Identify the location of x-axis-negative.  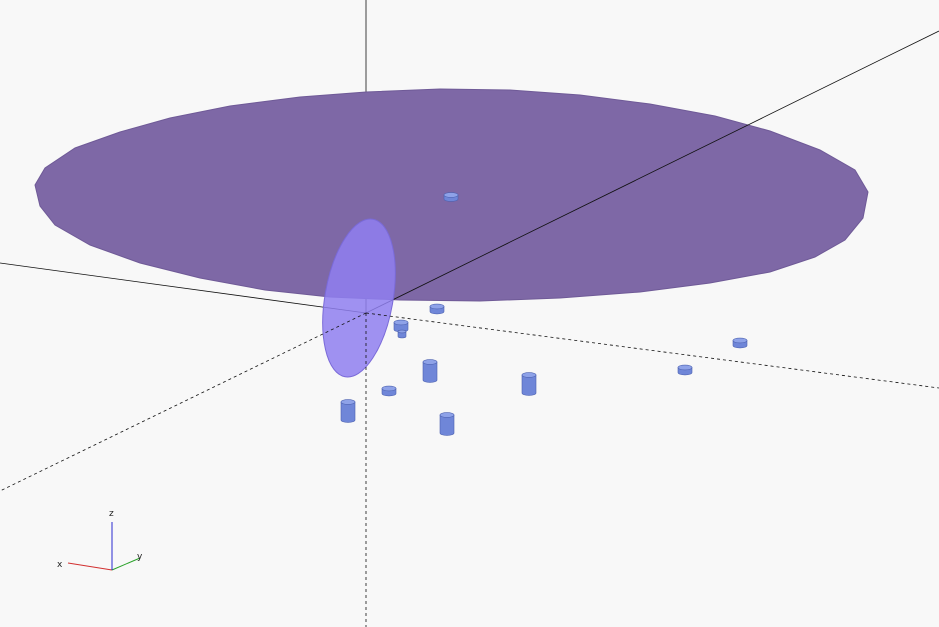
(652, 350).